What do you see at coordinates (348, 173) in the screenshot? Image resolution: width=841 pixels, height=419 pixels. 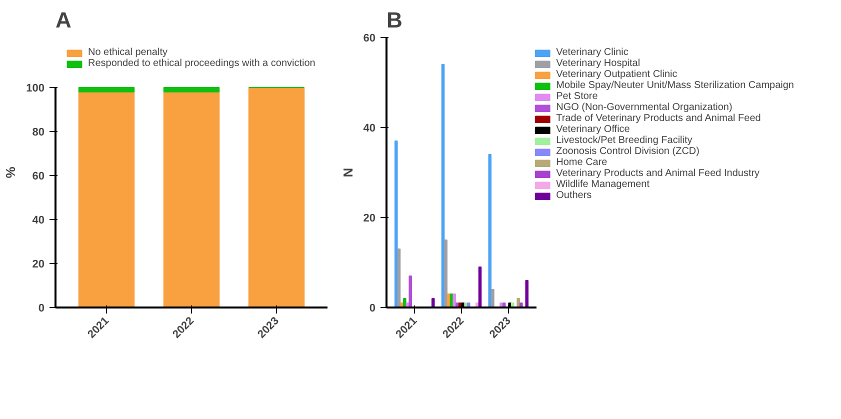 I see `y-axis-title: N` at bounding box center [348, 173].